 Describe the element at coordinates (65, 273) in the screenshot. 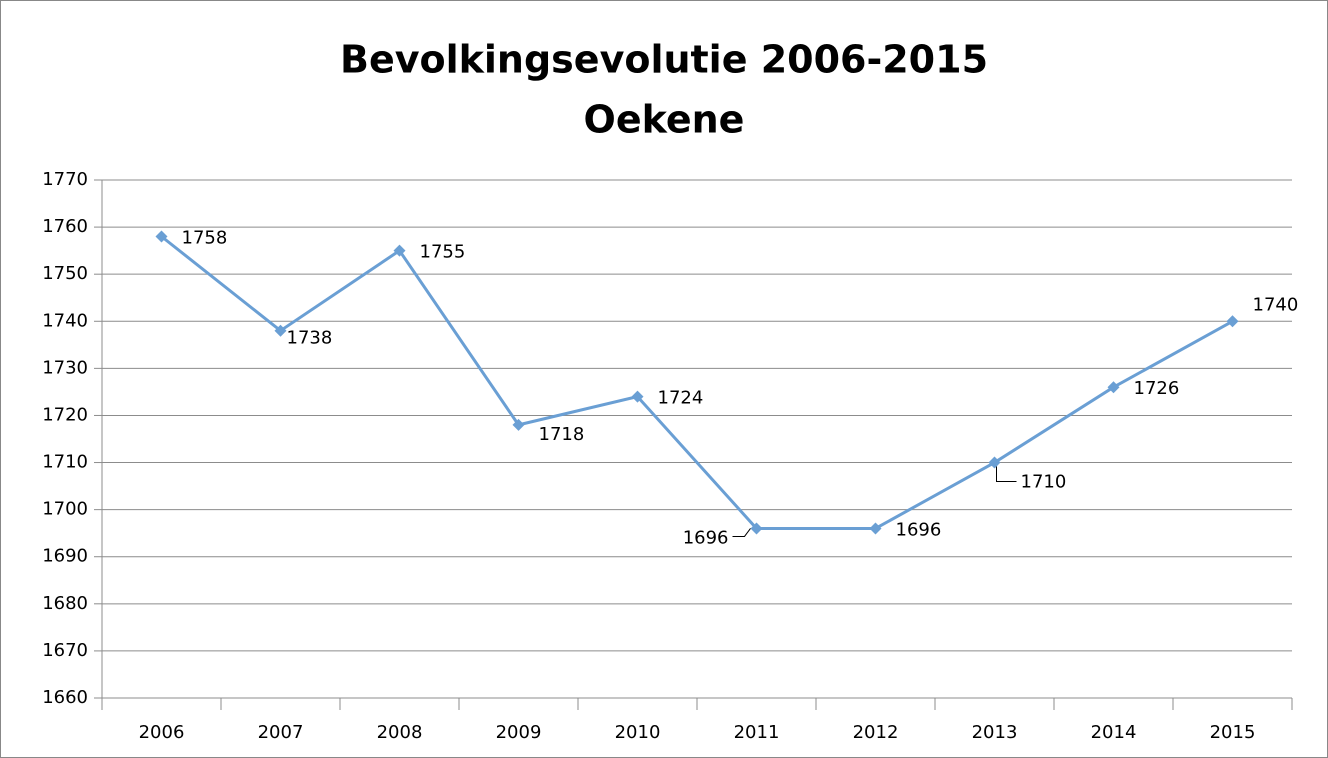

I see `y-tick-label: 1750` at that location.